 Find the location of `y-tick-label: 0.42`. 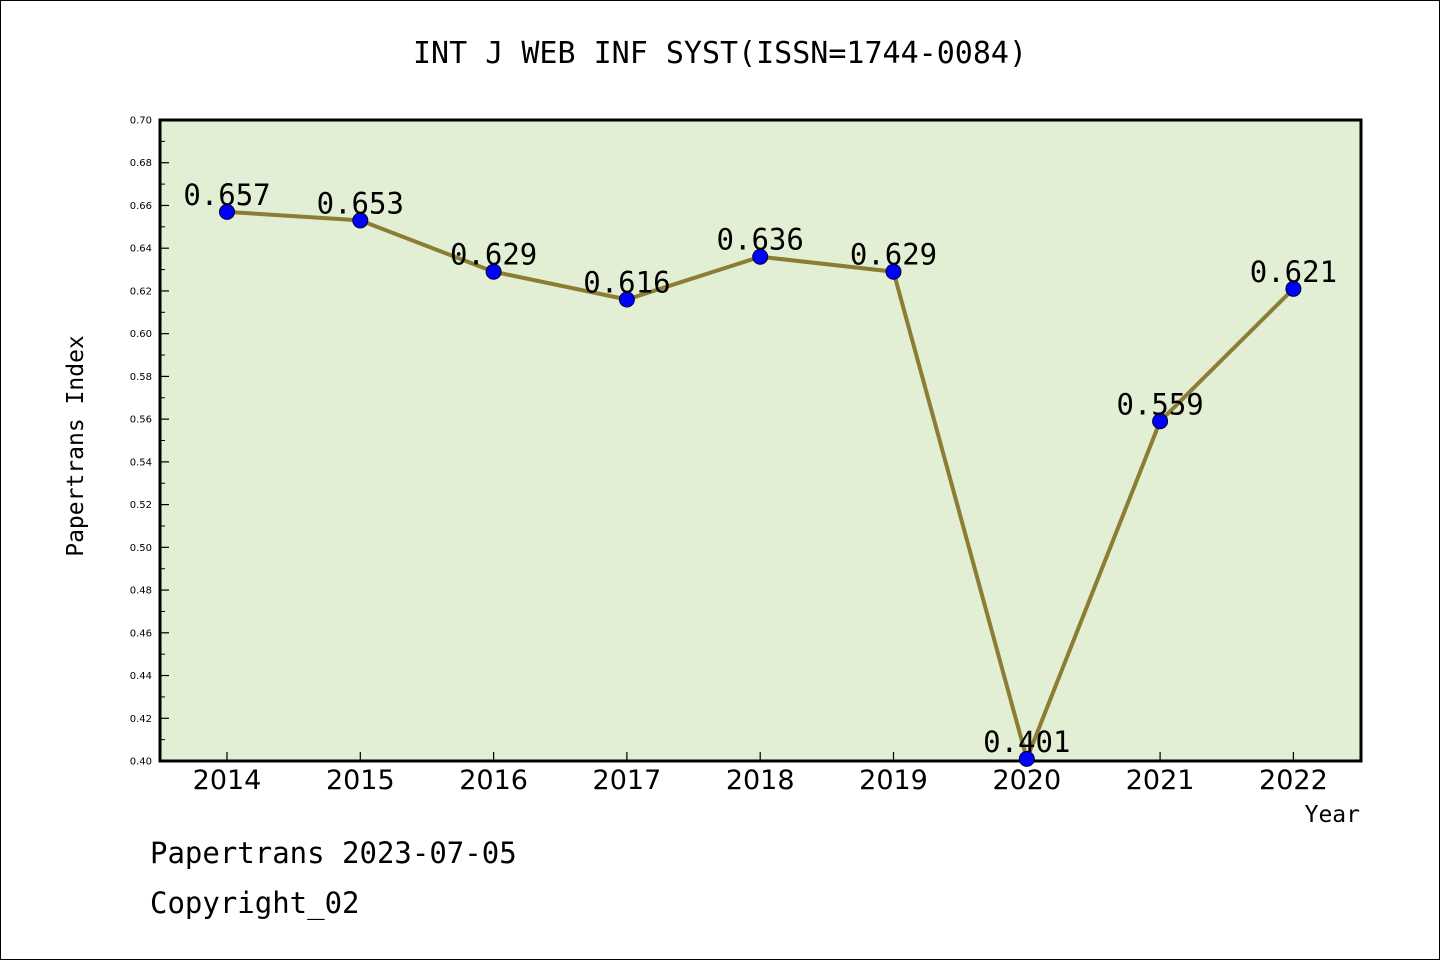

y-tick-label: 0.42 is located at coordinates (141, 719).